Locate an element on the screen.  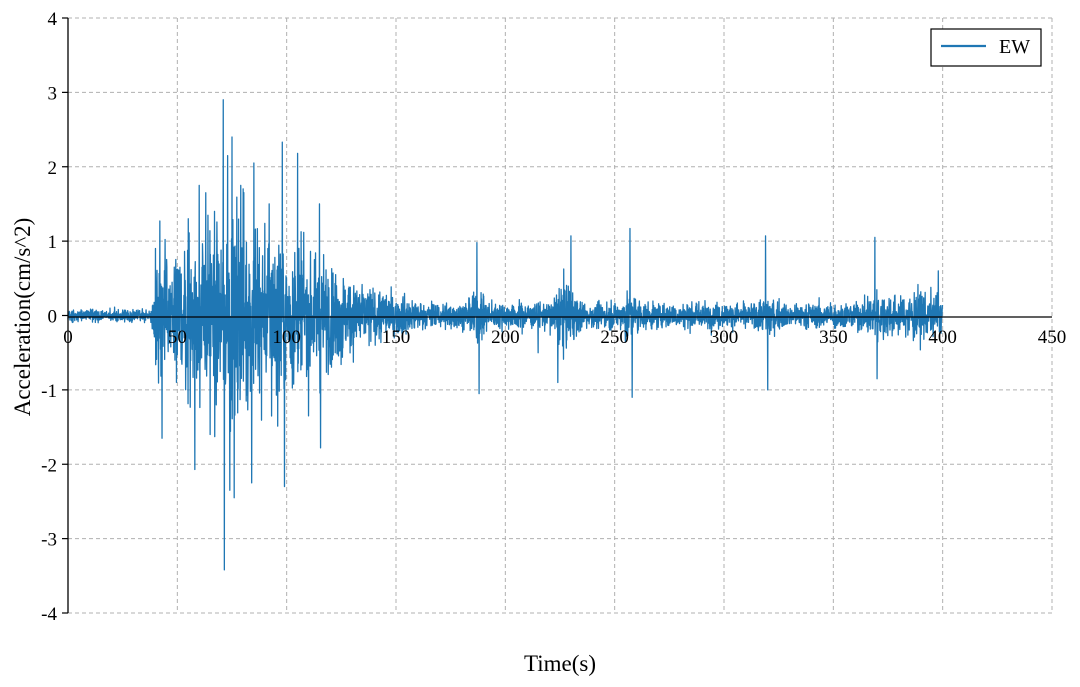
y-tick-label: -3 is located at coordinates (49, 540).